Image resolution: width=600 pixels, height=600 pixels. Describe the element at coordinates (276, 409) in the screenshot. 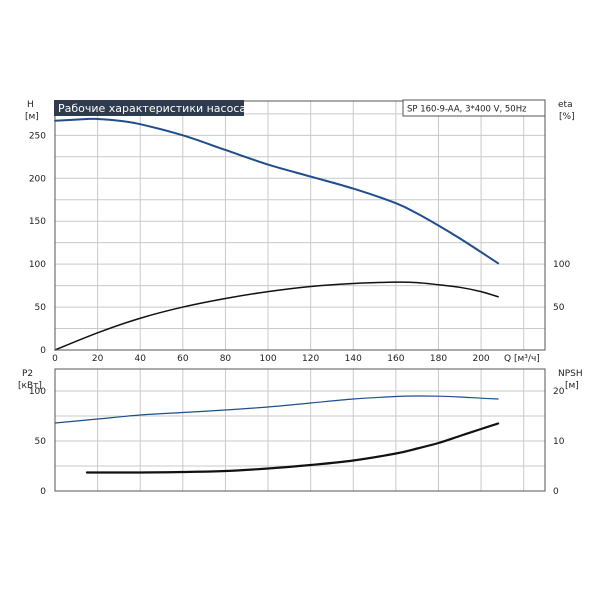

I see `p2-curve` at that location.